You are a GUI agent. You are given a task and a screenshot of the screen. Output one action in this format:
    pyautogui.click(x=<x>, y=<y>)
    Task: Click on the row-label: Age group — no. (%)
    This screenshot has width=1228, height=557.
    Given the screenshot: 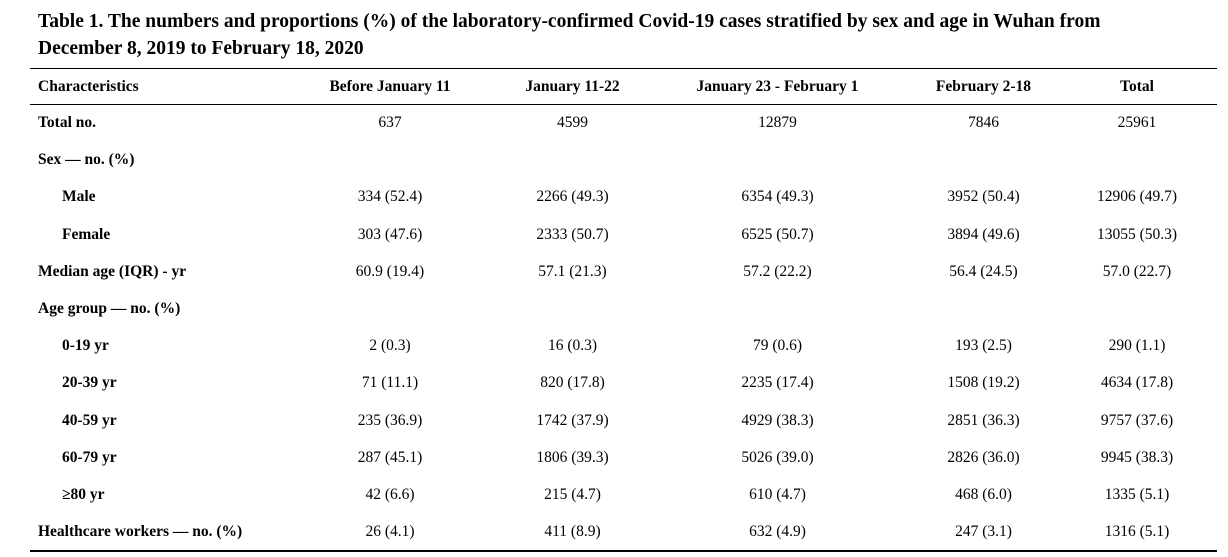 What is the action you would take?
    pyautogui.click(x=155, y=308)
    